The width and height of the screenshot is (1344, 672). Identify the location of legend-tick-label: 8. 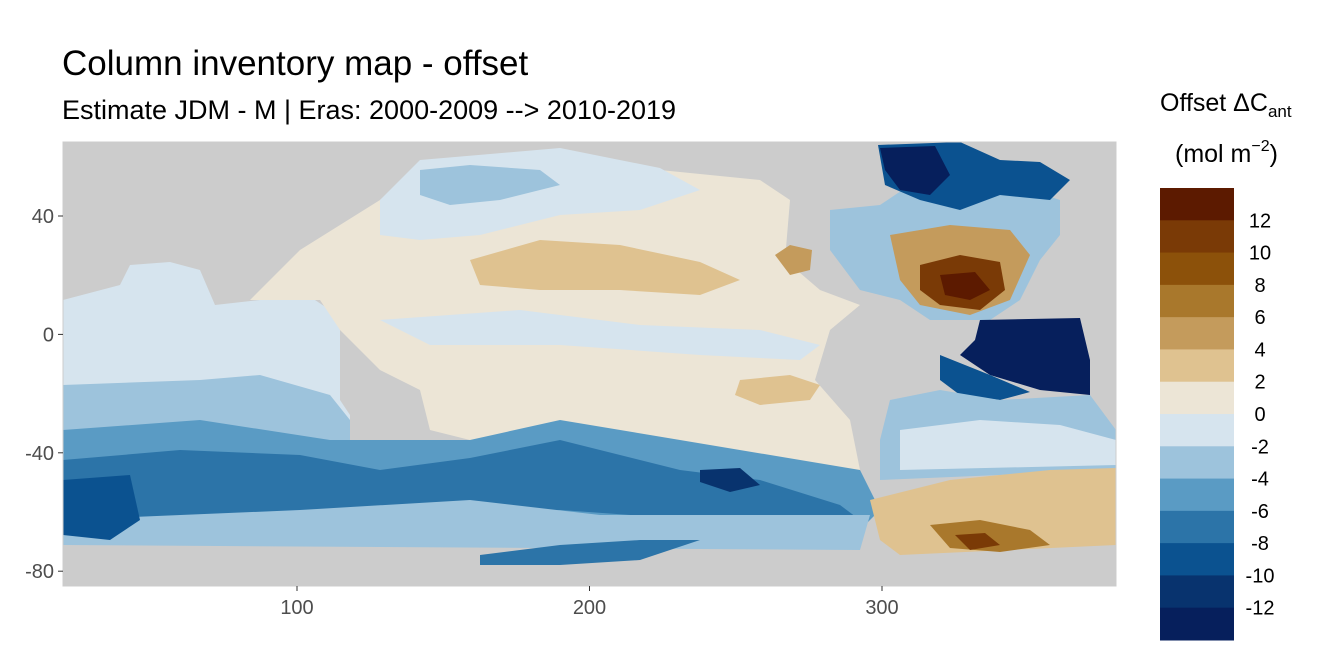
(1259, 286).